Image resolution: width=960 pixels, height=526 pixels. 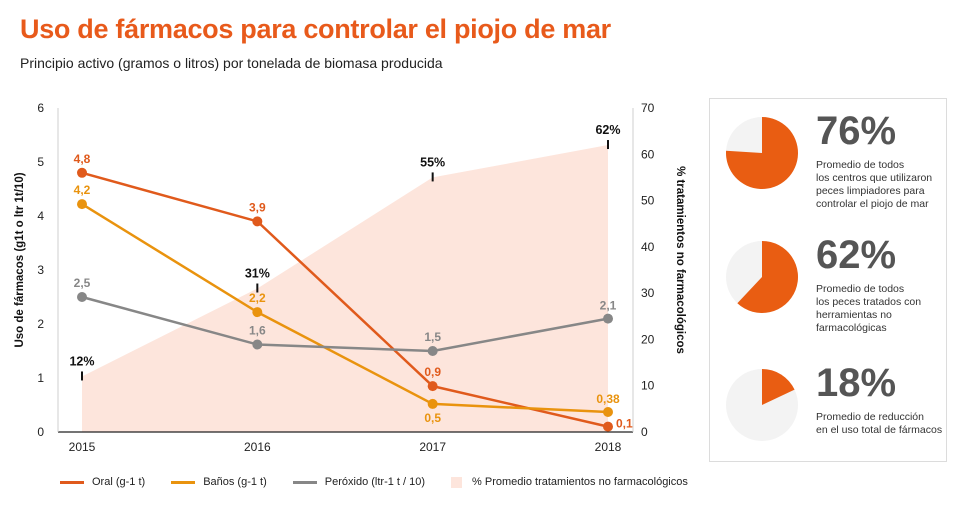 I want to click on data-label: 0,9, so click(x=432, y=372).